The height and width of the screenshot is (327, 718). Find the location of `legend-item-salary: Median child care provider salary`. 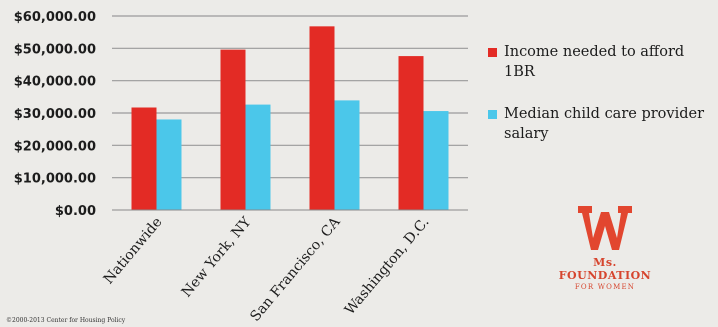

legend-item-salary: Median child care provider salary is located at coordinates (600, 124).